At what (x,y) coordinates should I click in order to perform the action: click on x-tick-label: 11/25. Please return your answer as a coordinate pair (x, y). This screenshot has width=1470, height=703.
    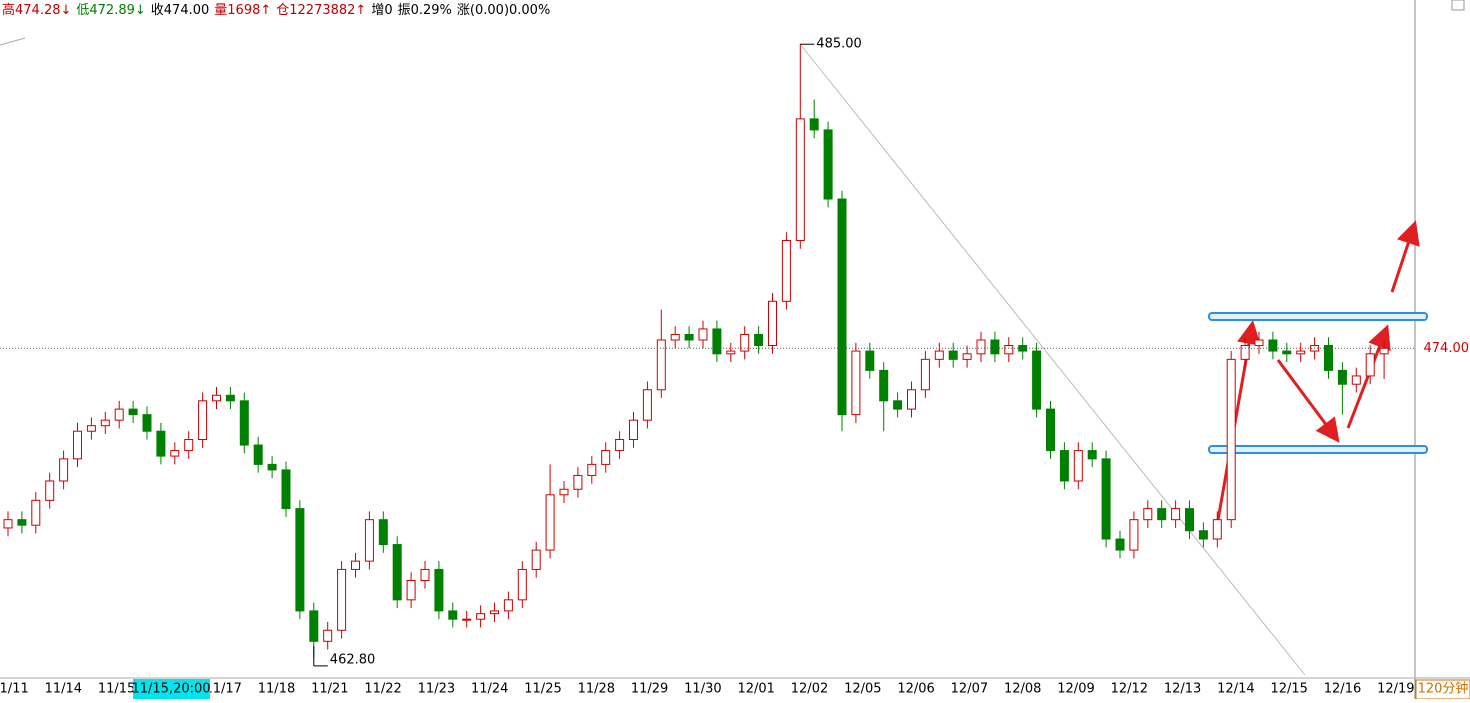
    Looking at the image, I should click on (542, 689).